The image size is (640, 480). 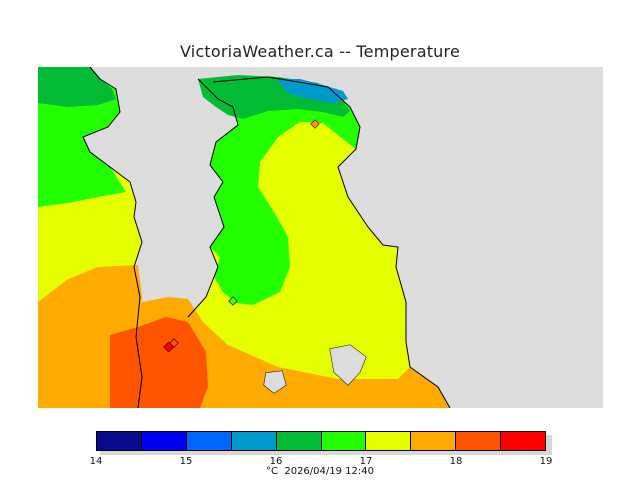 What do you see at coordinates (366, 461) in the screenshot?
I see `legend-tick-label: 17` at bounding box center [366, 461].